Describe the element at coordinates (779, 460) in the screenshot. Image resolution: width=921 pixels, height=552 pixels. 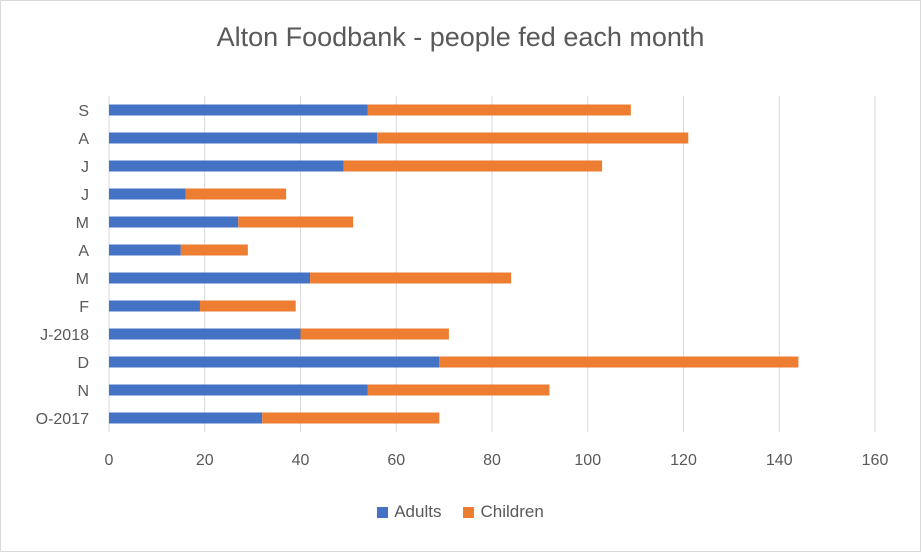
I see `x-tick-label: 140` at that location.